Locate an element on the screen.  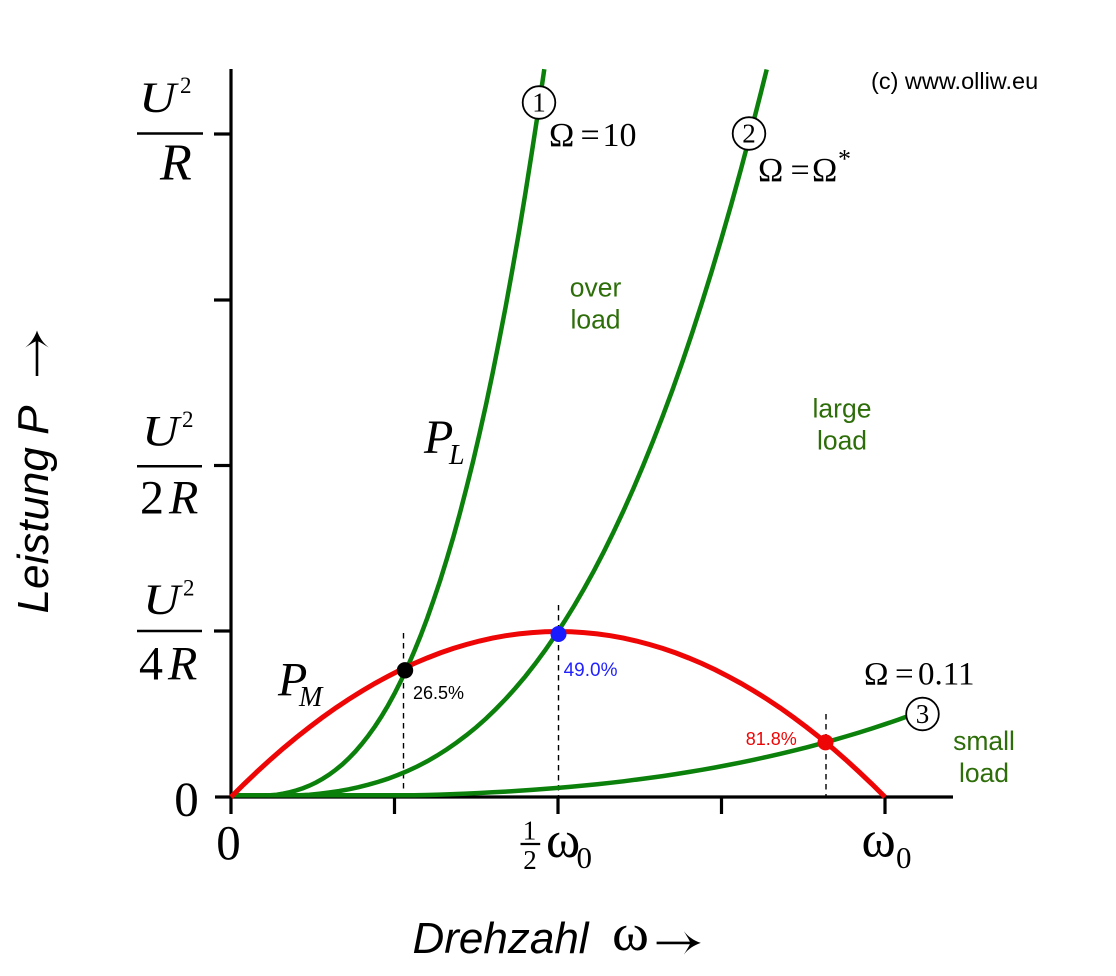
svg-text: 81.8% is located at coordinates (771, 739).